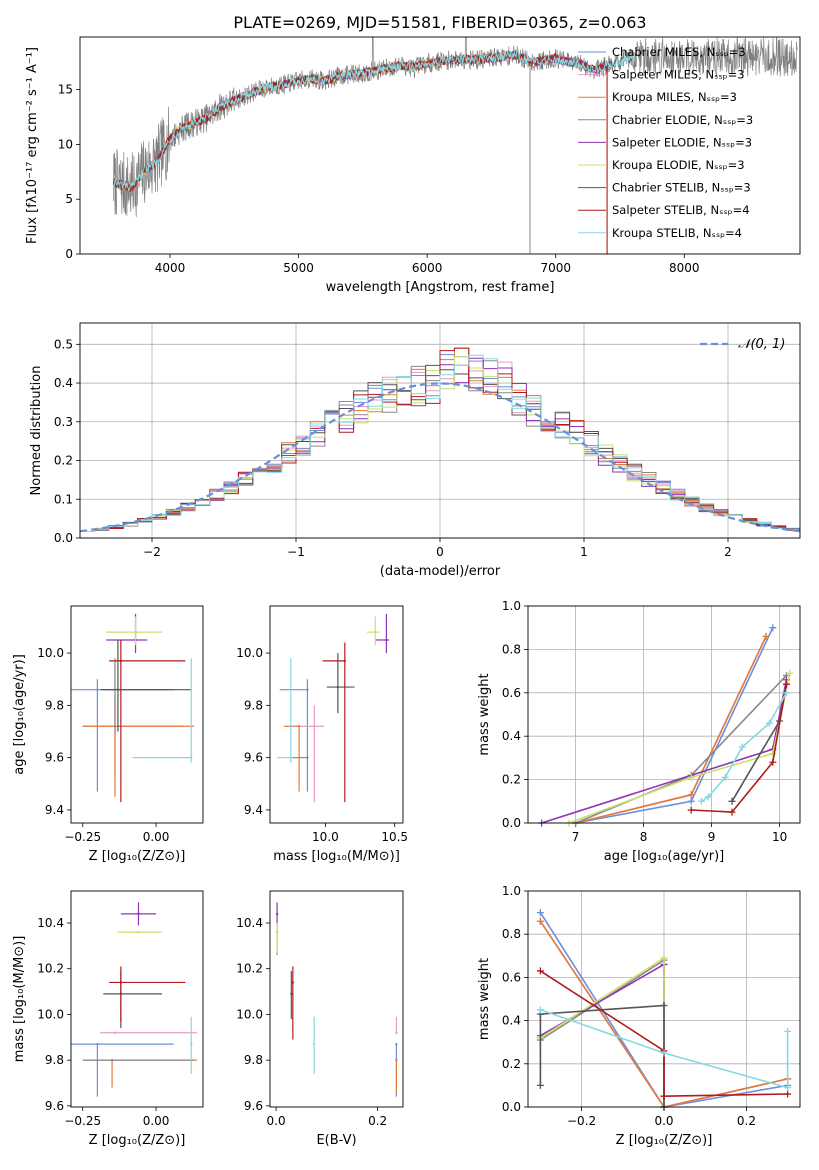  I want to click on y-tick-label: 0.5, so click(63, 344).